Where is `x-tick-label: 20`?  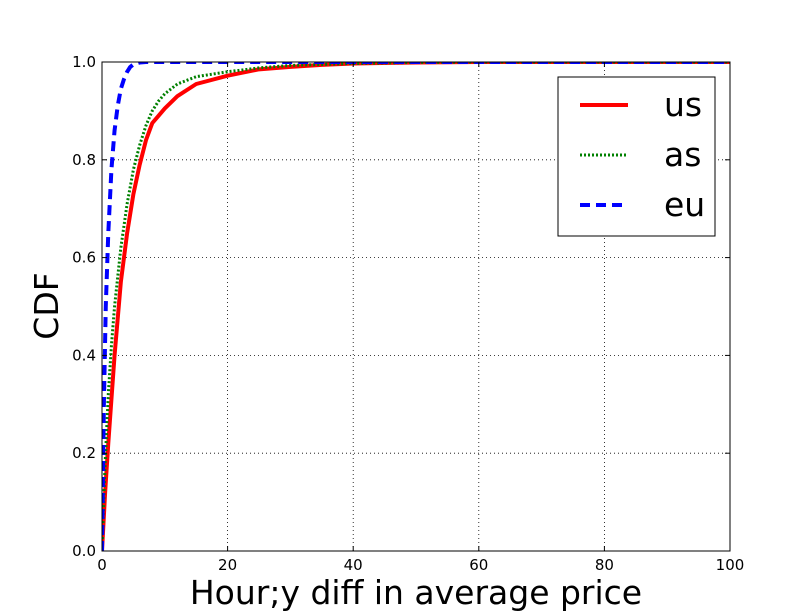
x-tick-label: 20 is located at coordinates (227, 565).